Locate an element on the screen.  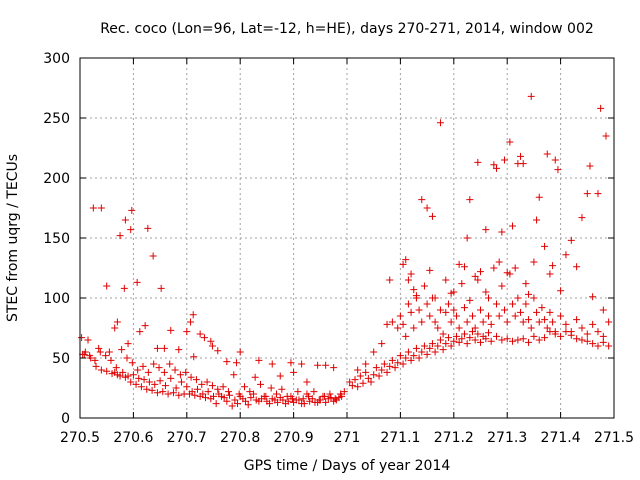
y-tick-label: 50 is located at coordinates (61, 359).